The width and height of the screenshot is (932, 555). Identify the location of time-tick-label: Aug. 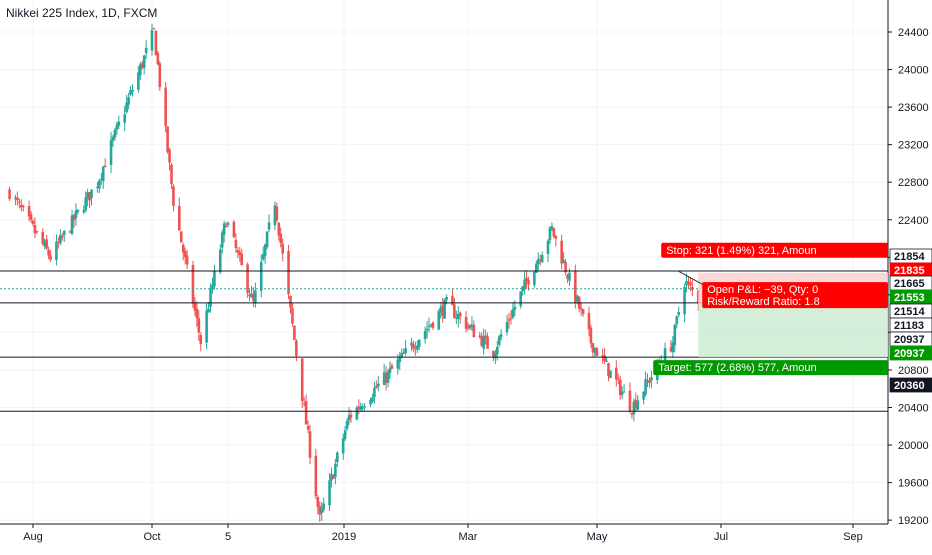
(33, 537).